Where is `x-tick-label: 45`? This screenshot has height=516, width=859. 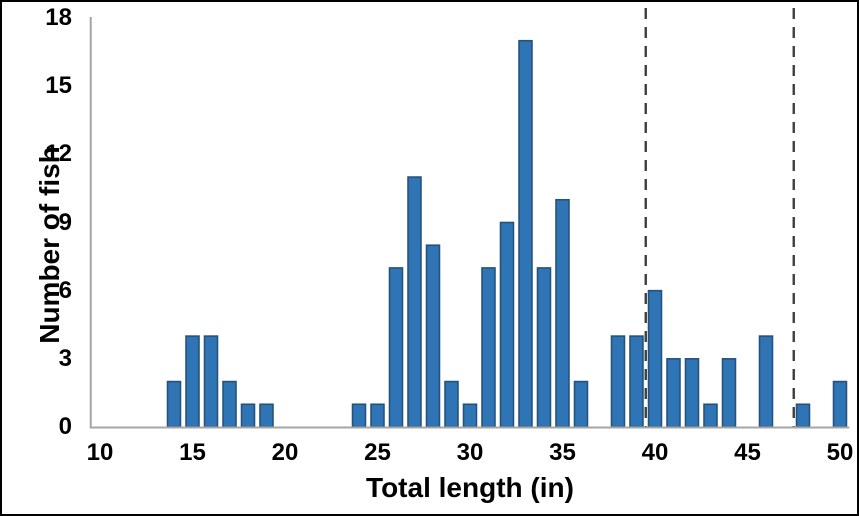 x-tick-label: 45 is located at coordinates (747, 452).